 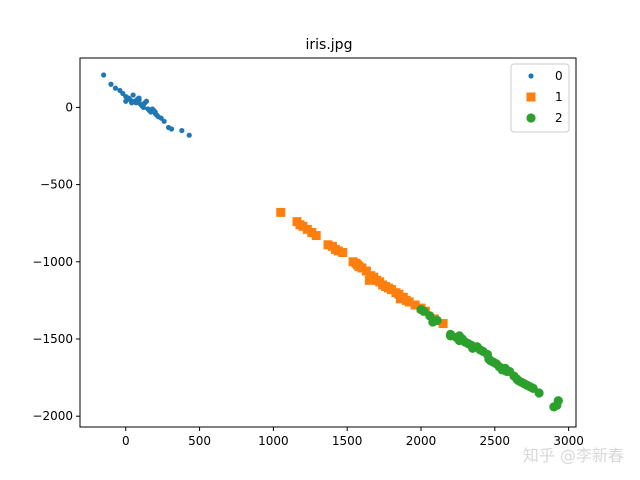 What do you see at coordinates (559, 97) in the screenshot?
I see `legend-label: 1` at bounding box center [559, 97].